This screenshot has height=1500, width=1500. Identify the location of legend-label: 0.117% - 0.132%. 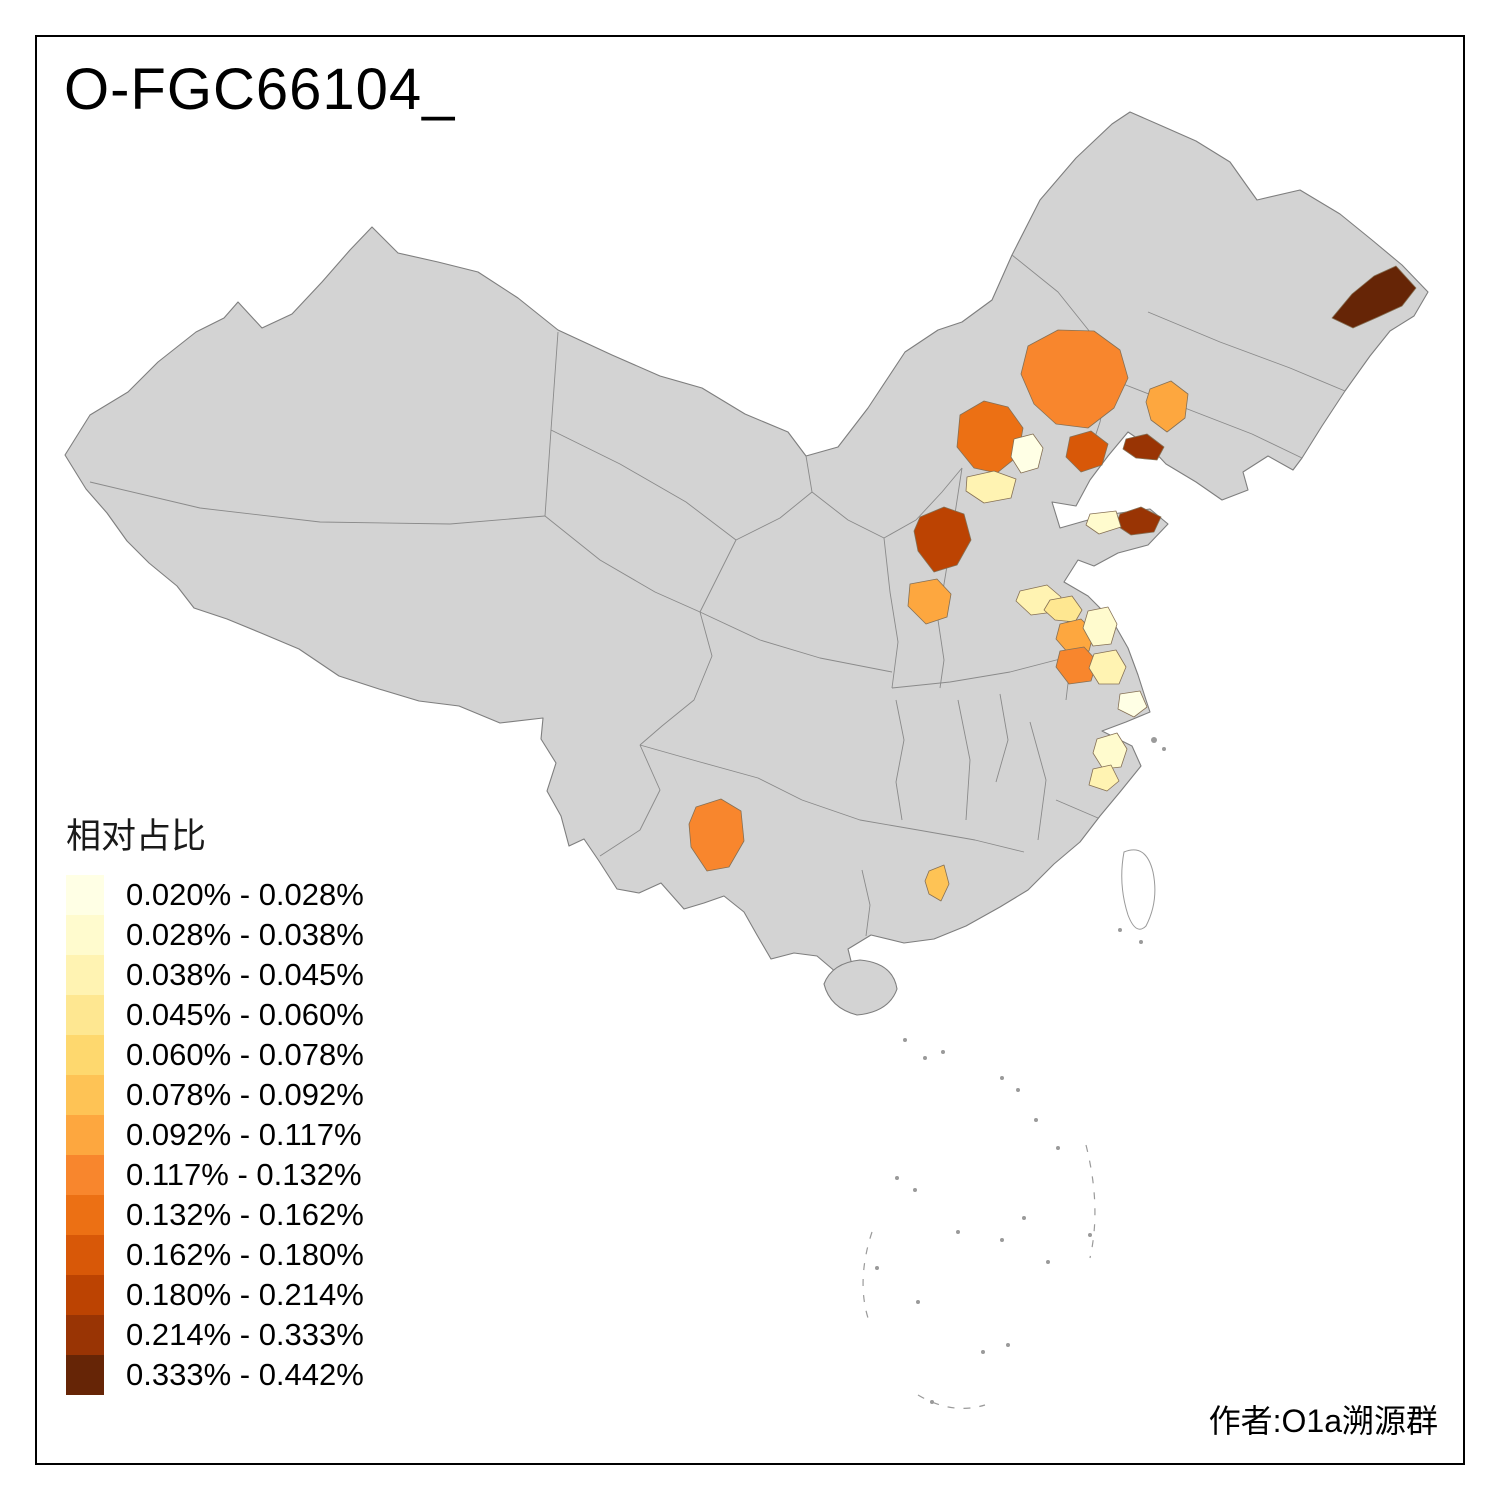
(244, 1174).